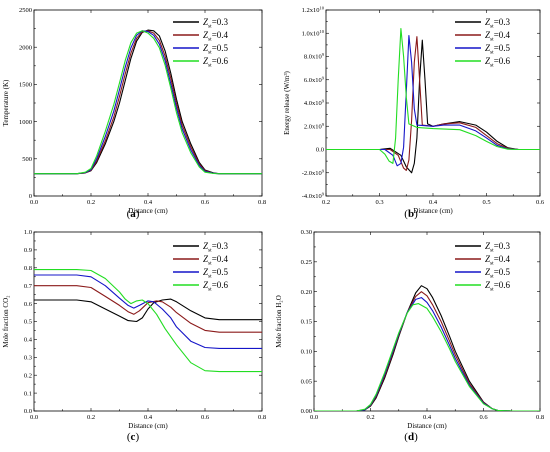  I want to click on panel-label: (a), so click(133, 214).